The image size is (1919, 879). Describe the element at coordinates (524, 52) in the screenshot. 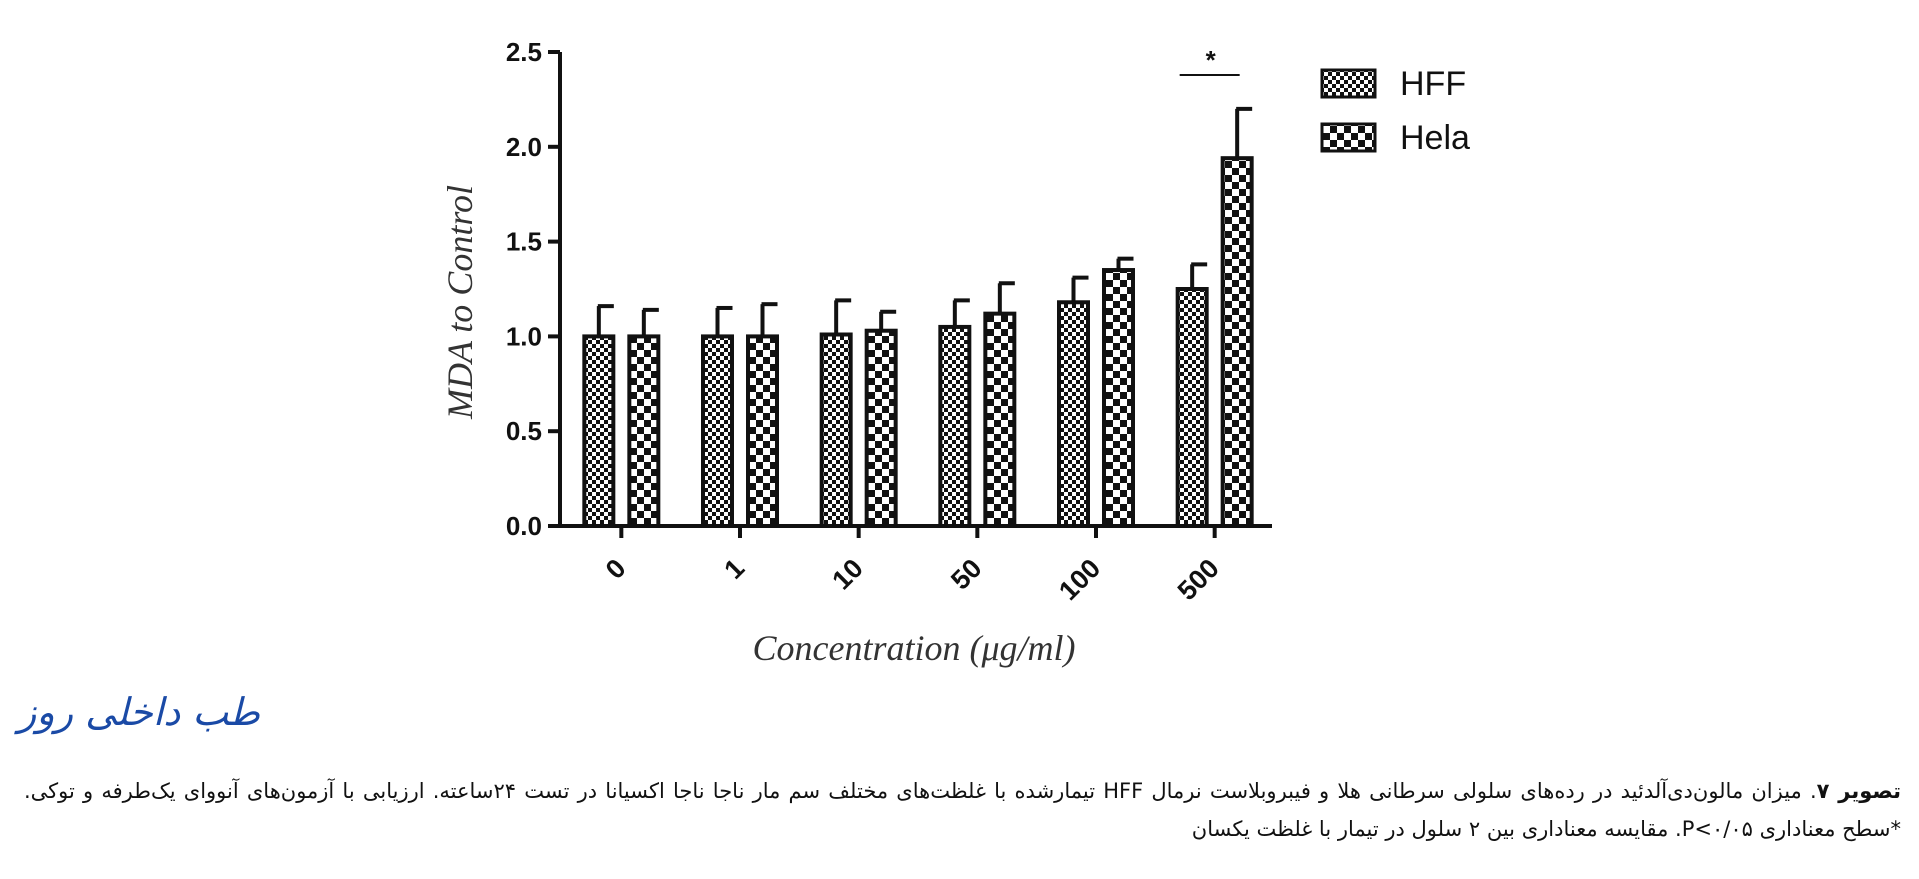

I see `y-tick-label: 2.5` at that location.